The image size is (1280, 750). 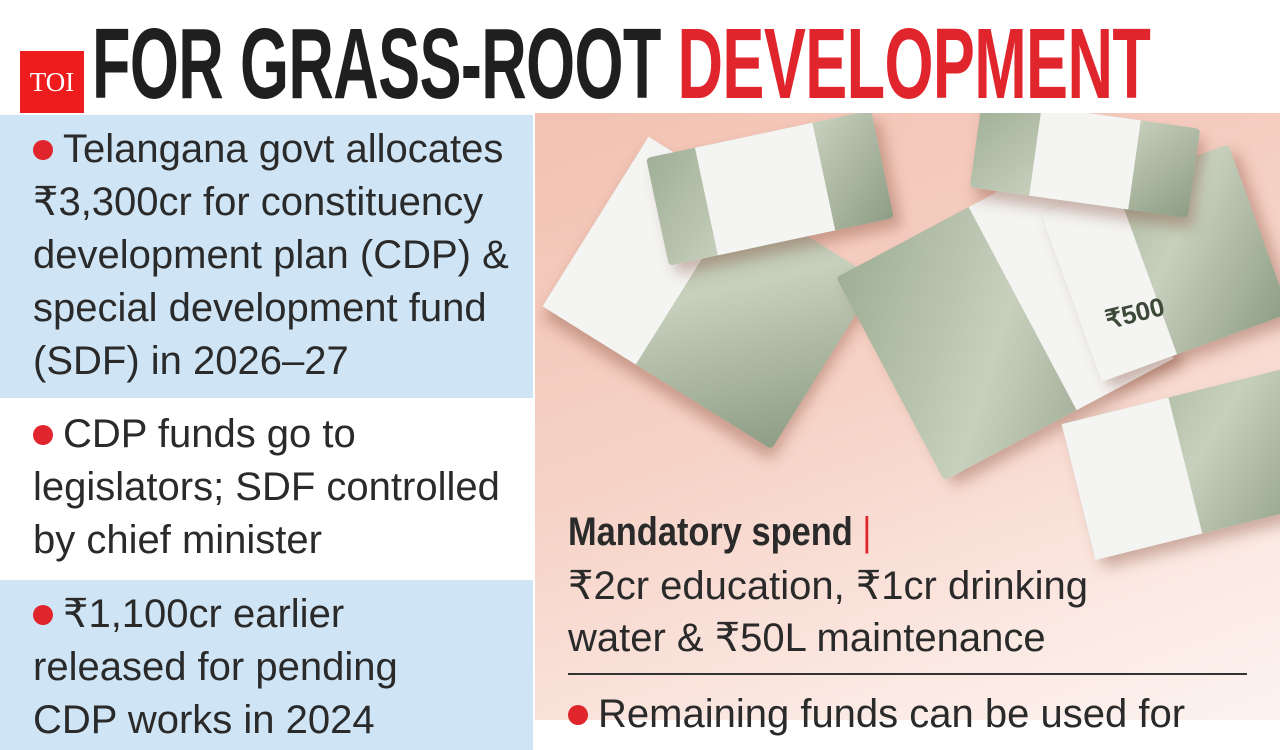 I want to click on text-line: CDP works in 2024, so click(x=204, y=720).